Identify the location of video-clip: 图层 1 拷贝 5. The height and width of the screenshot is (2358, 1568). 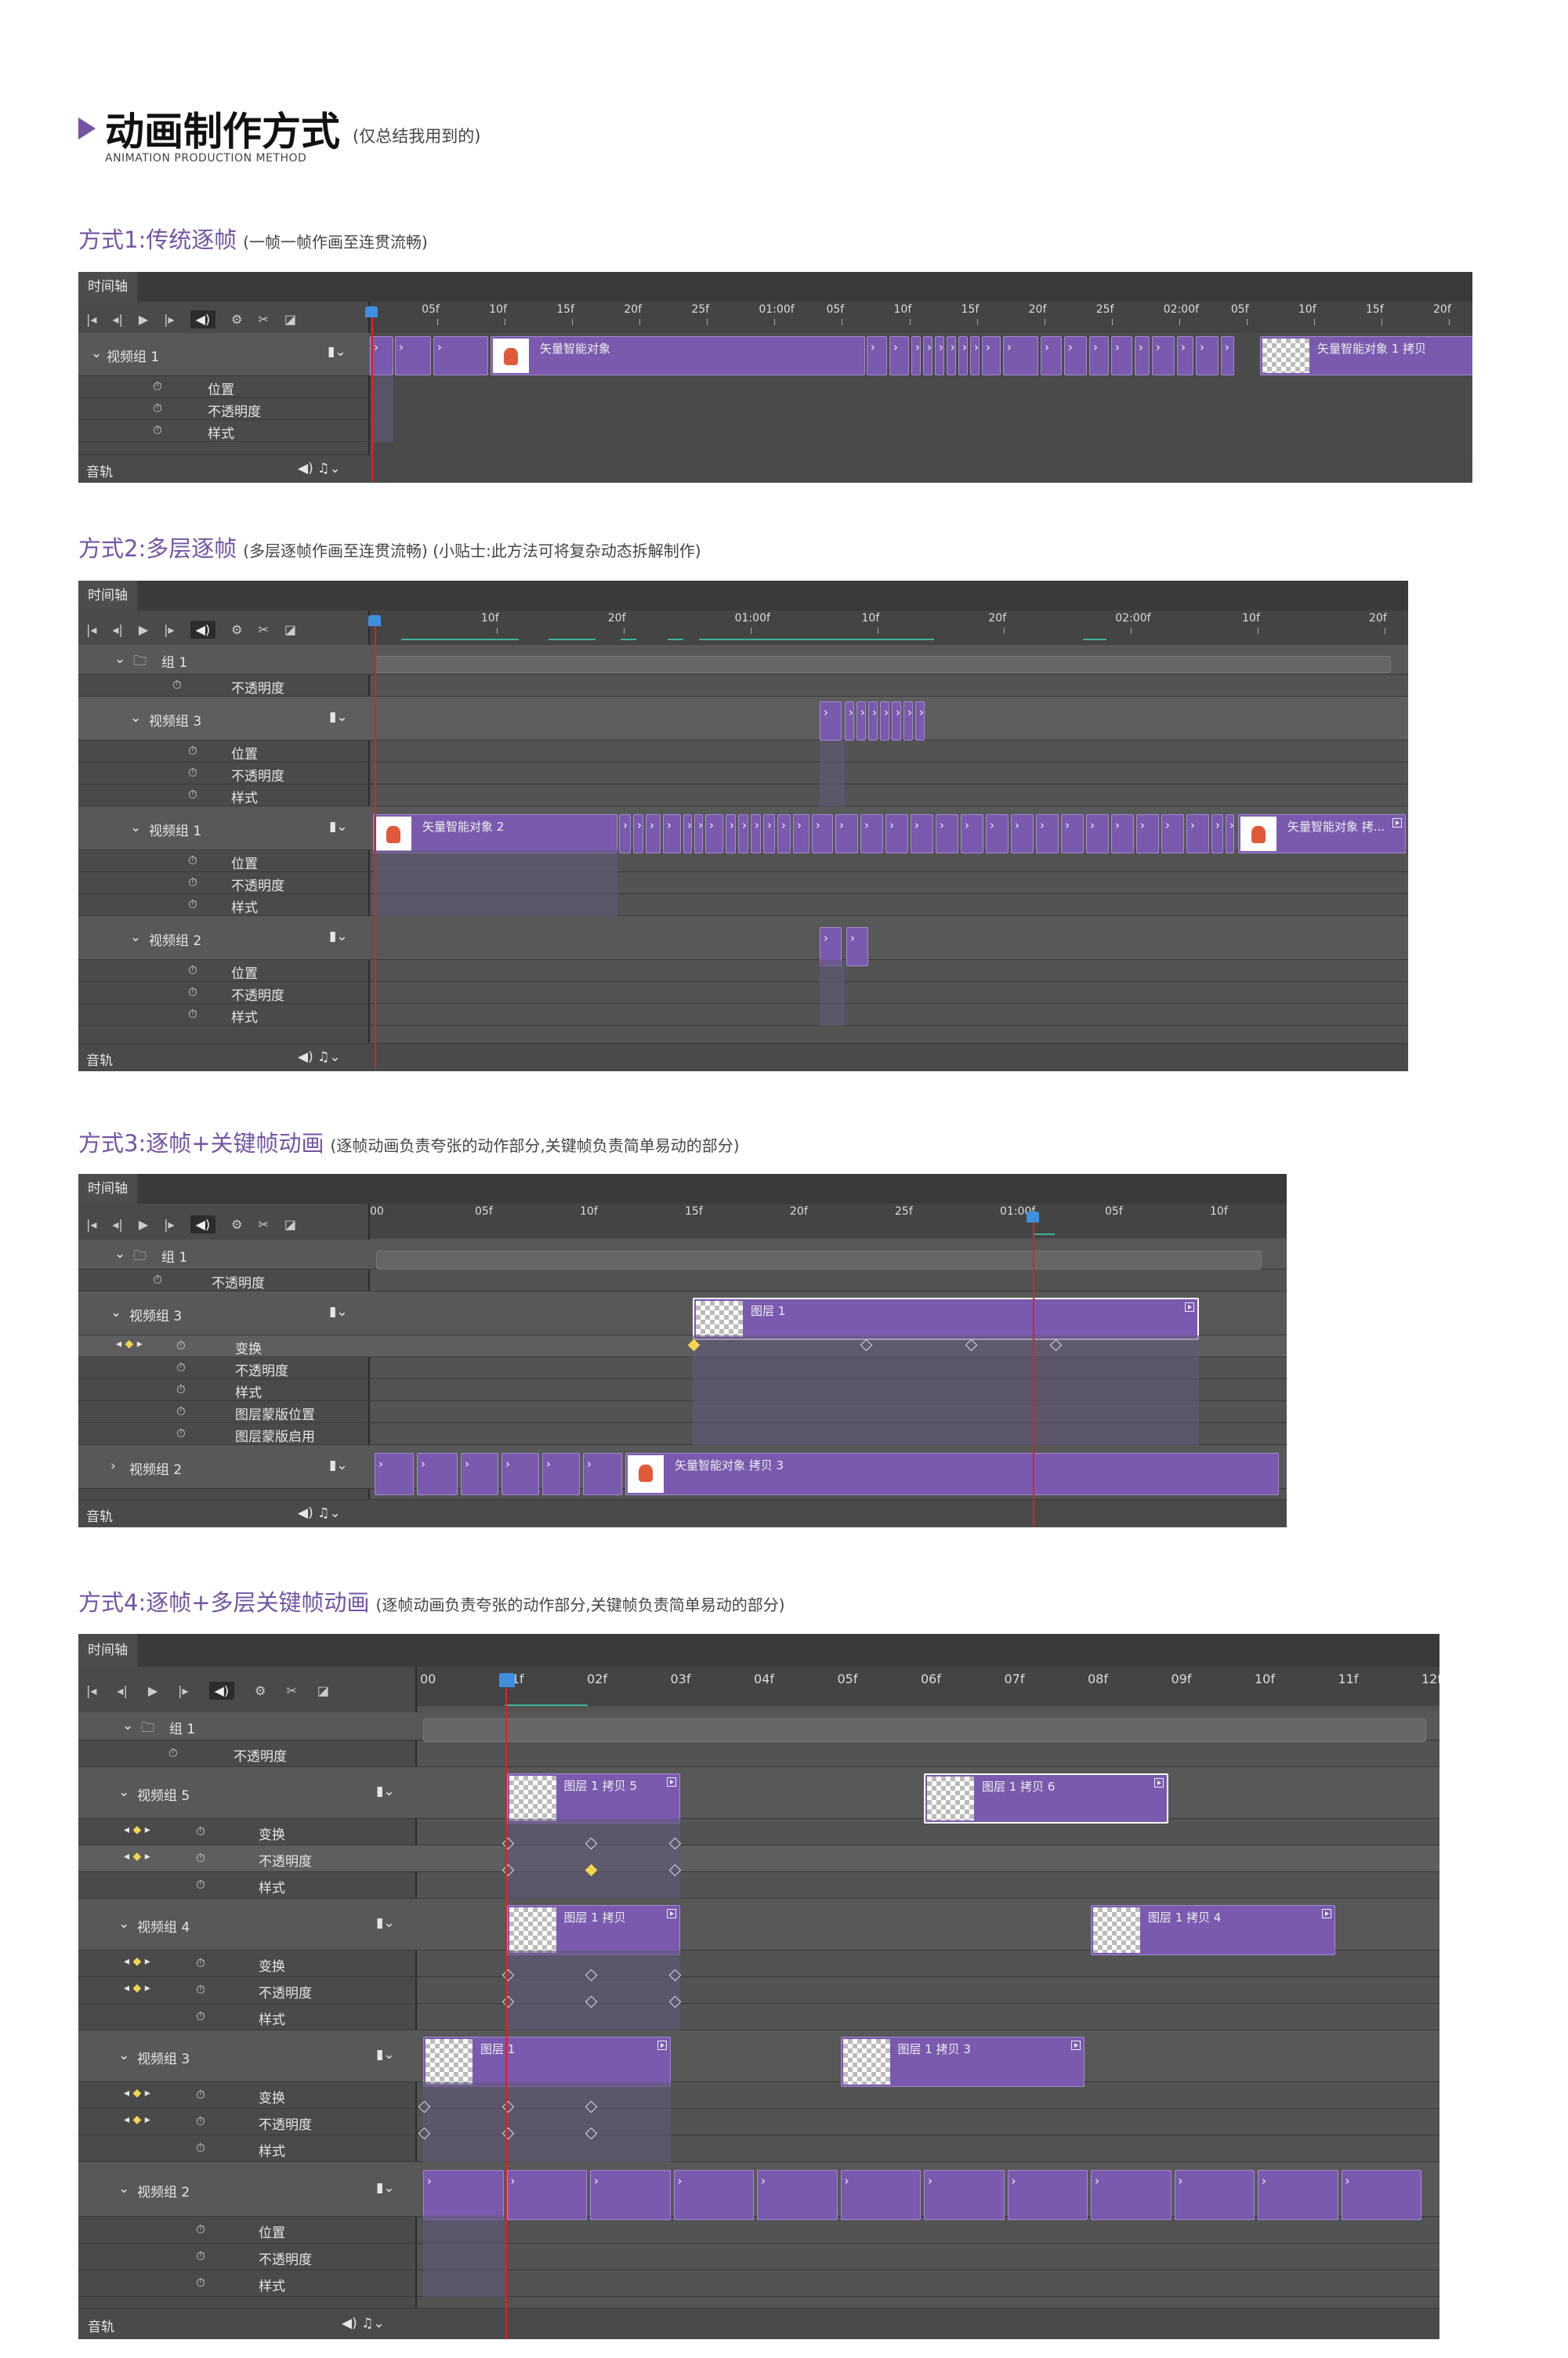
(593, 1798).